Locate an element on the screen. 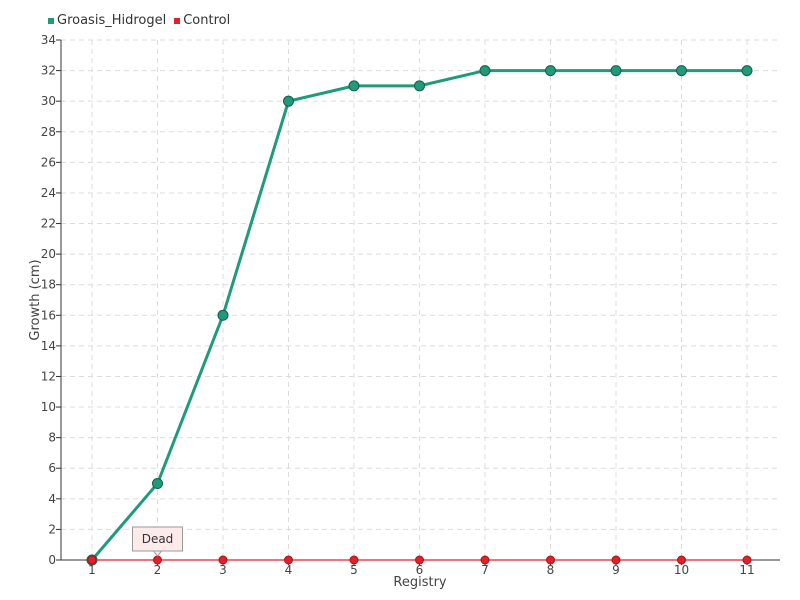 The width and height of the screenshot is (800, 600). y-axis-title: Growth (cm) is located at coordinates (35, 299).